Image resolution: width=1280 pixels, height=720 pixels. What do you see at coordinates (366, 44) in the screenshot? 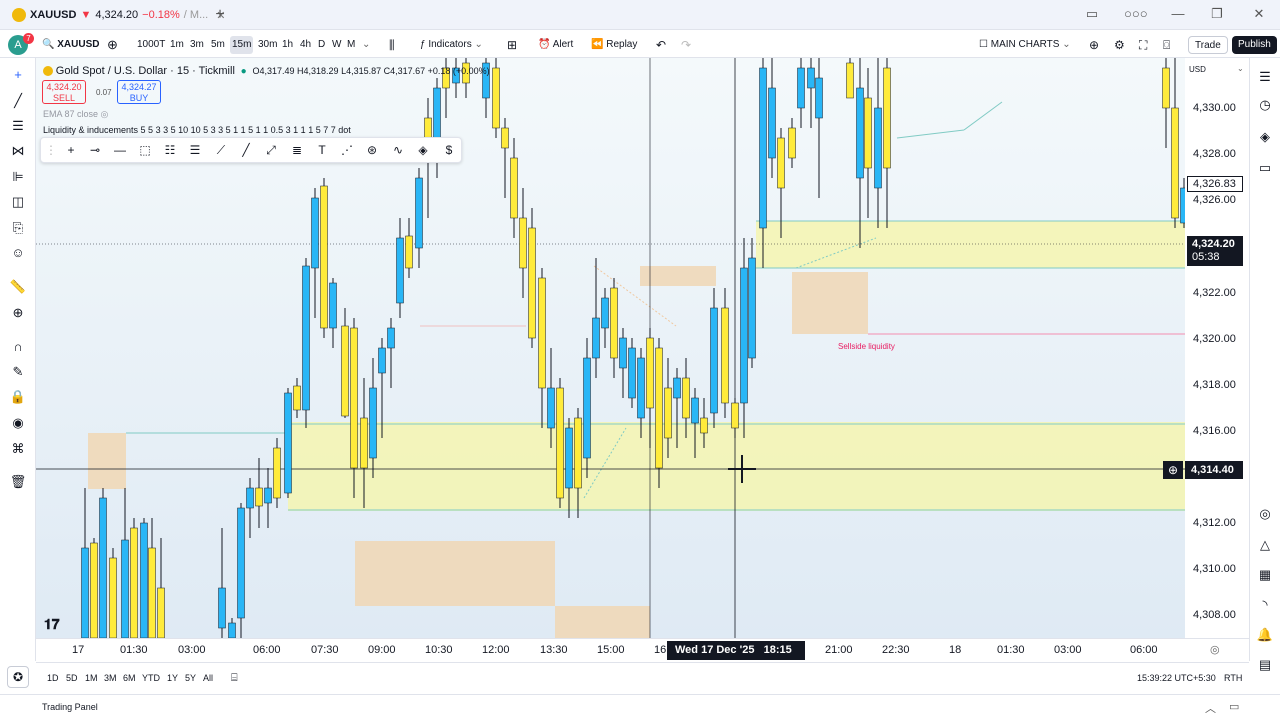
I see `chevron-down-icon: ⌄` at bounding box center [366, 44].